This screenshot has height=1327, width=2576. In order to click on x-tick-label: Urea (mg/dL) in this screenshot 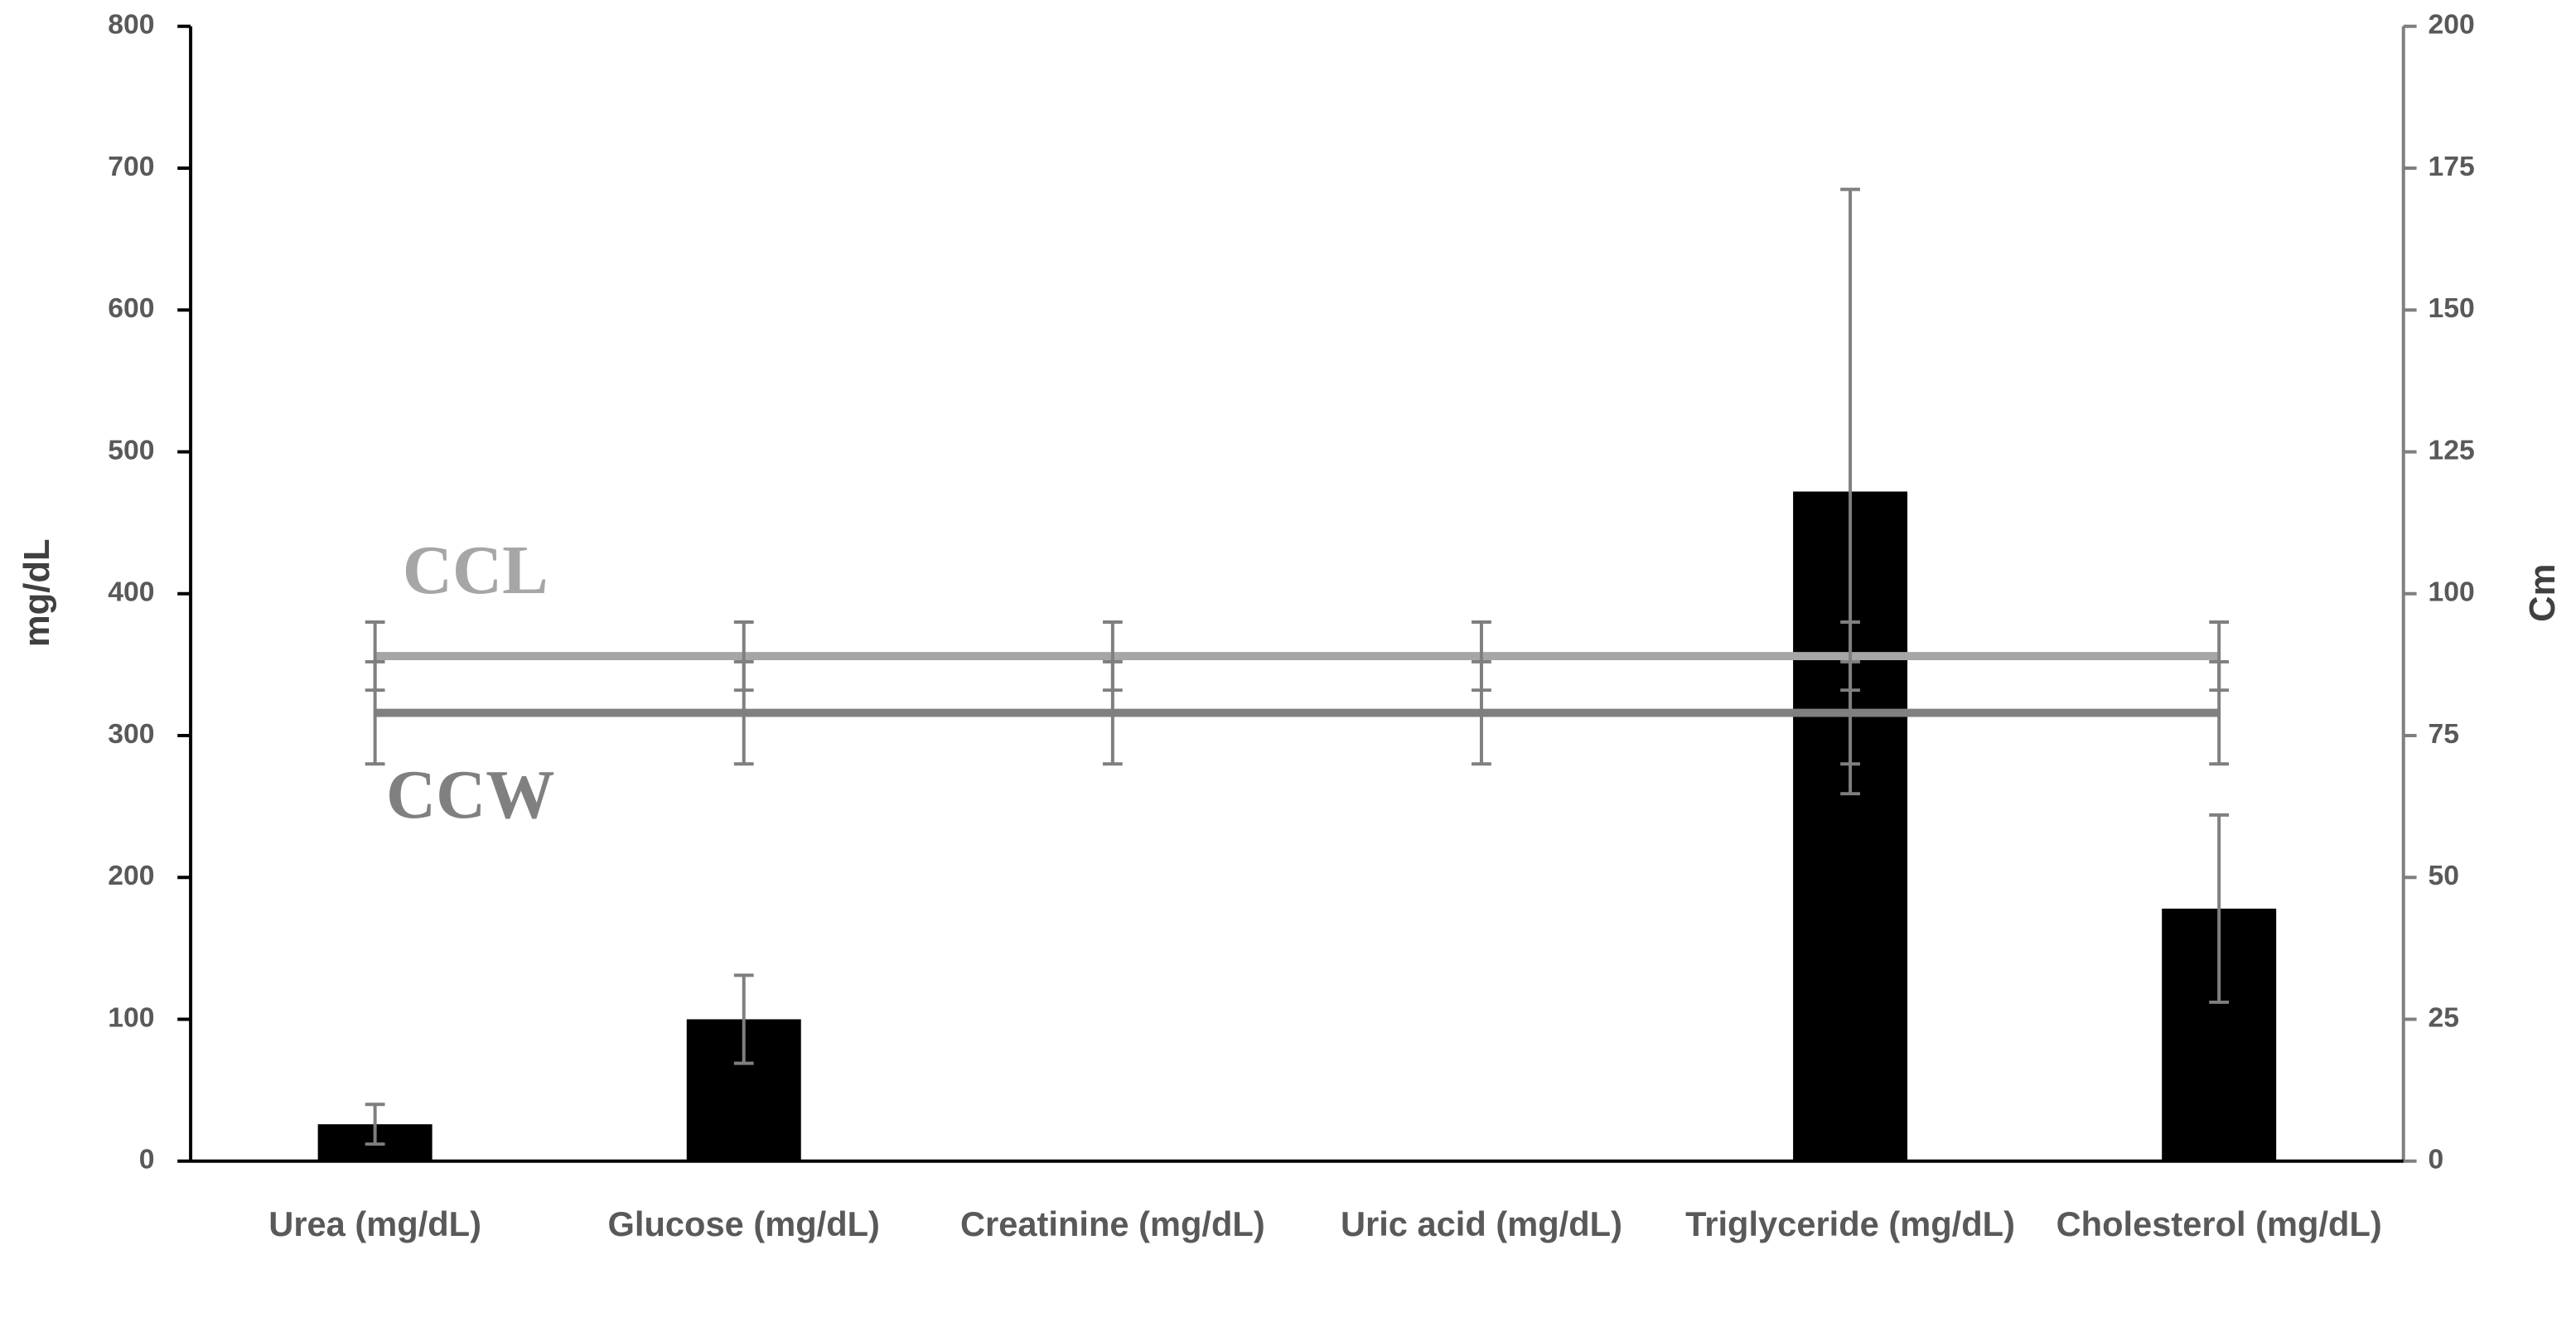, I will do `click(374, 1223)`.